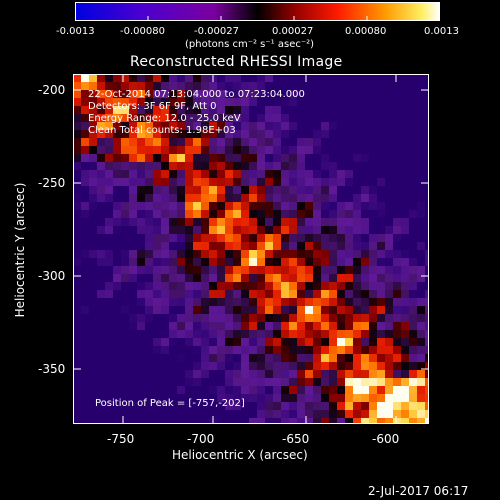  What do you see at coordinates (142, 31) in the screenshot?
I see `colorbar-tick: -0.00080` at bounding box center [142, 31].